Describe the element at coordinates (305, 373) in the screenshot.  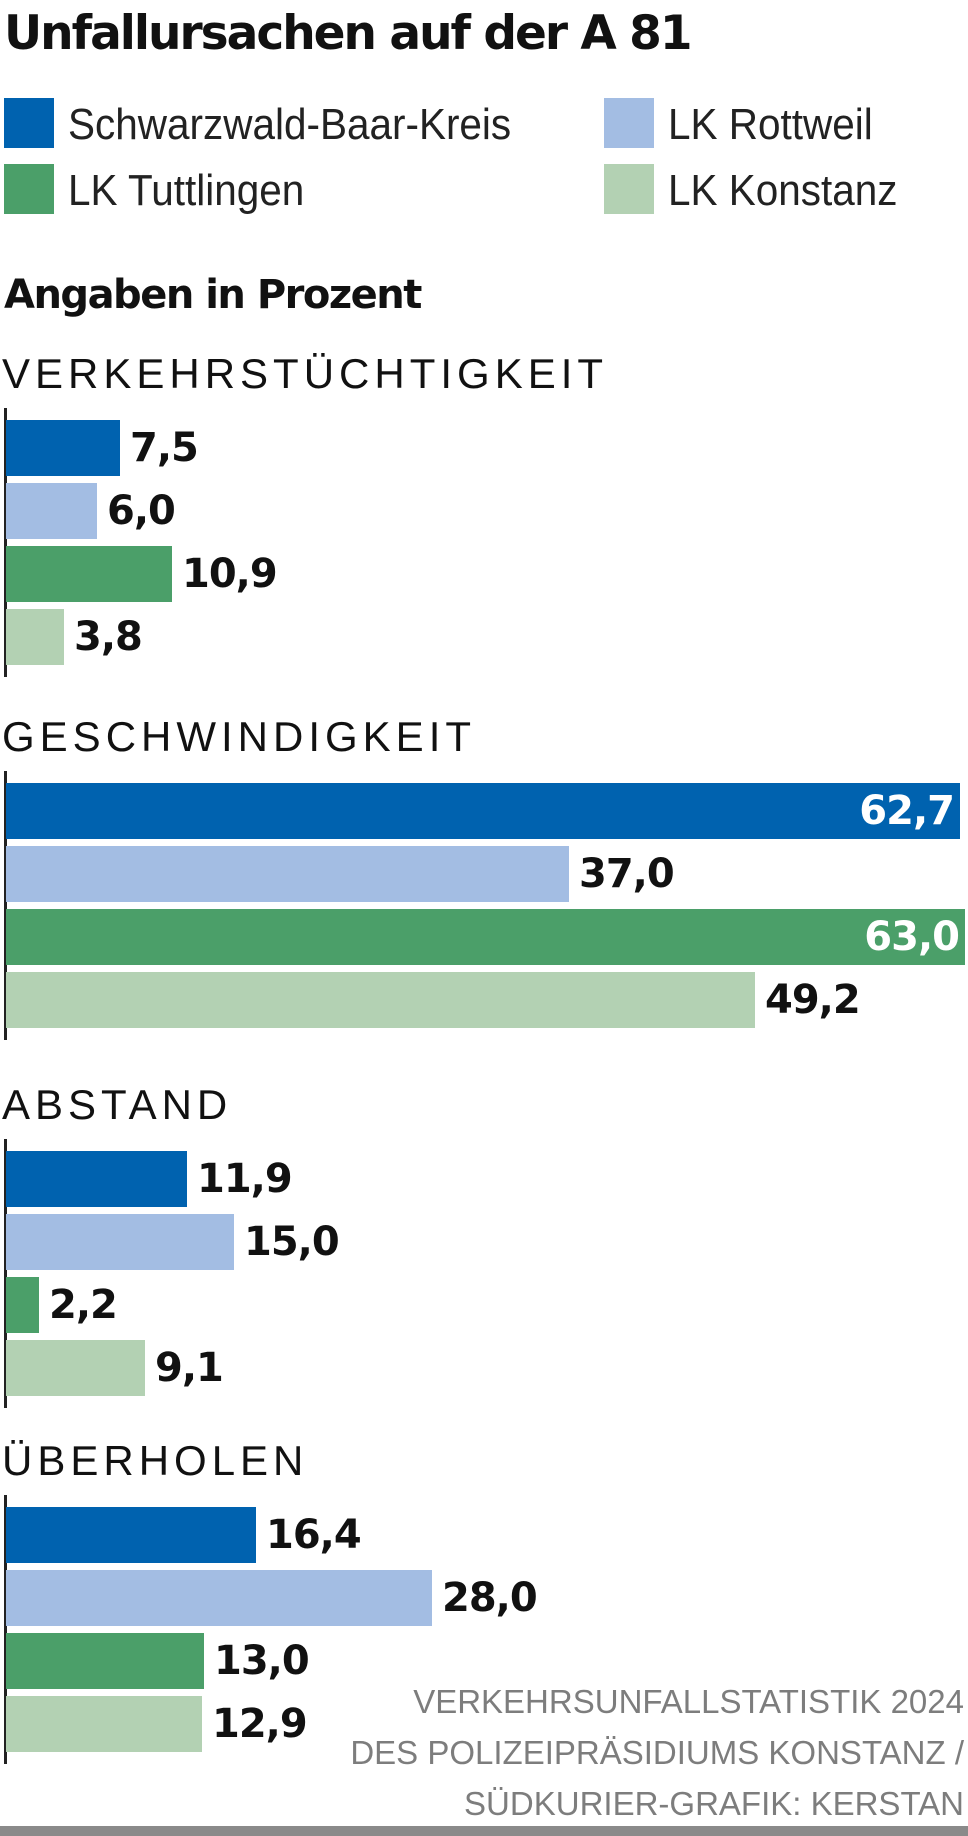
I see `category-label: VERKEHRSTÜCHTIGKEIT` at that location.